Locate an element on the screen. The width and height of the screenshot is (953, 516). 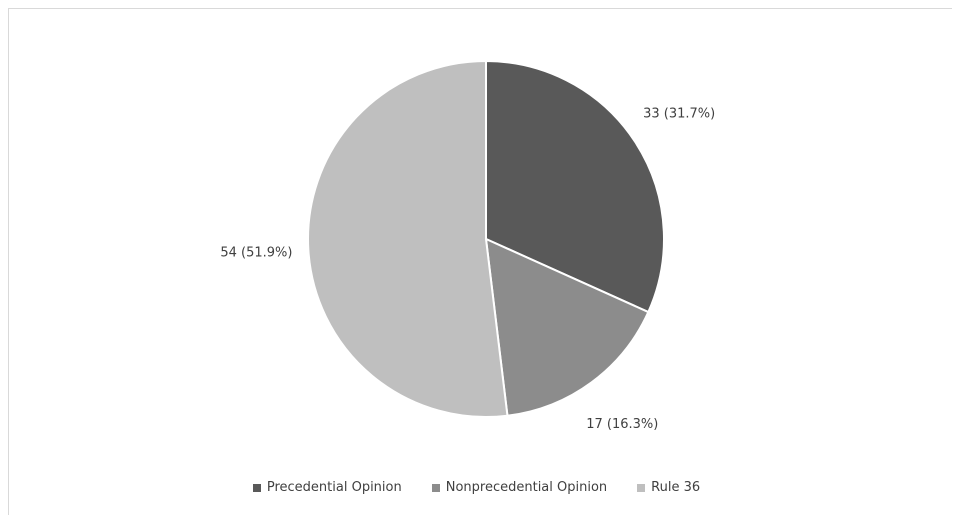
data-label: 54 (51.9%) is located at coordinates (256, 252).